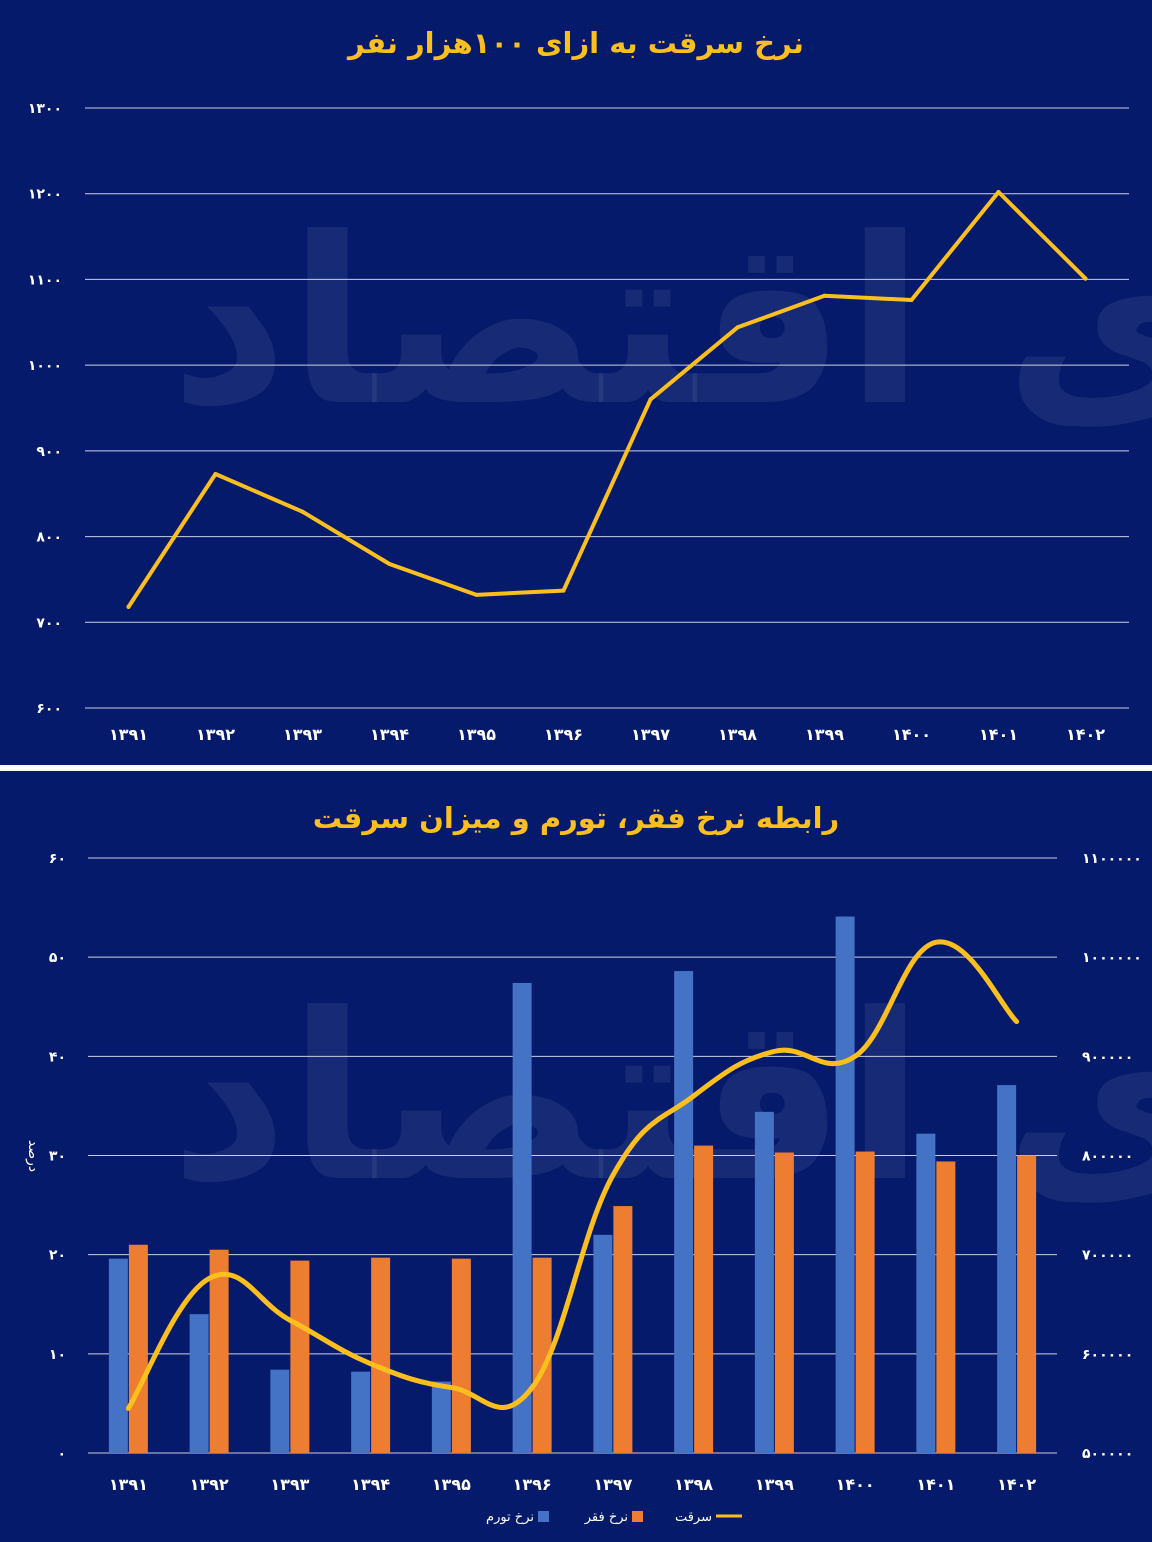 The height and width of the screenshot is (1542, 1152). I want to click on y-tick-label: ۶۰۰, so click(49, 709).